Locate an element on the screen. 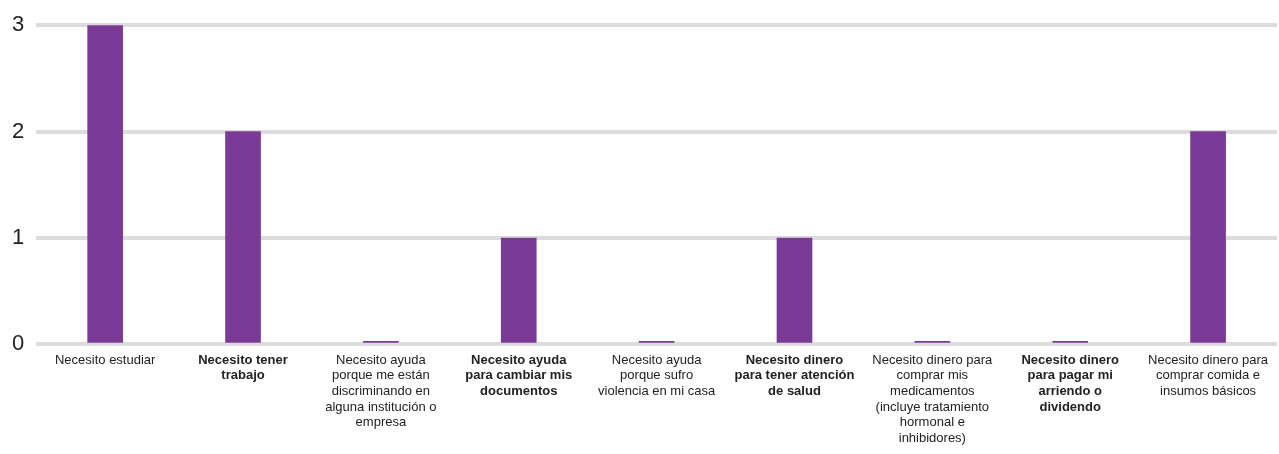 This screenshot has height=454, width=1279. x-tick-label: Necesito dinero para comprar mis medicamentos (incluye tratamiento hormonal e inhibidores) is located at coordinates (933, 398).